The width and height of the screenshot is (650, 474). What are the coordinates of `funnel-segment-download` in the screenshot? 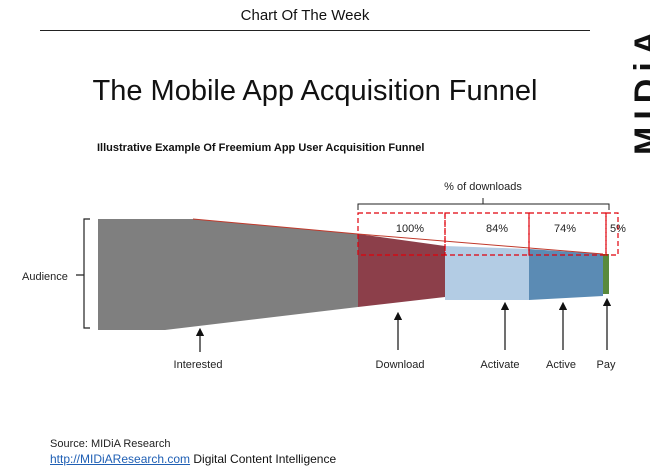 It's located at (401, 270).